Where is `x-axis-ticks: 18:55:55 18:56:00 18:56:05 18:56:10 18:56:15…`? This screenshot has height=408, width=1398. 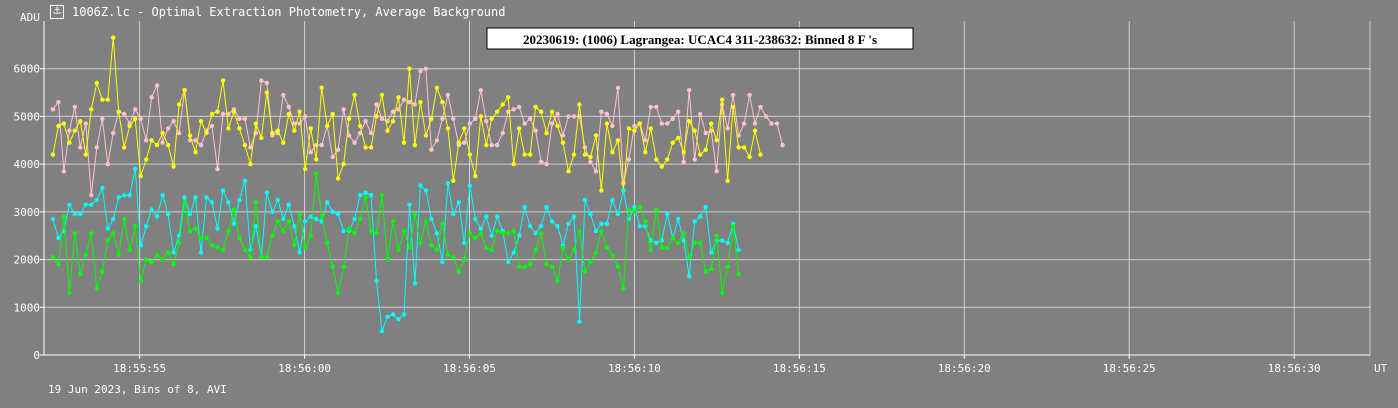
x-axis-ticks: 18:55:55 18:56:00 18:56:05 18:56:10 18:56:15… is located at coordinates (717, 365).